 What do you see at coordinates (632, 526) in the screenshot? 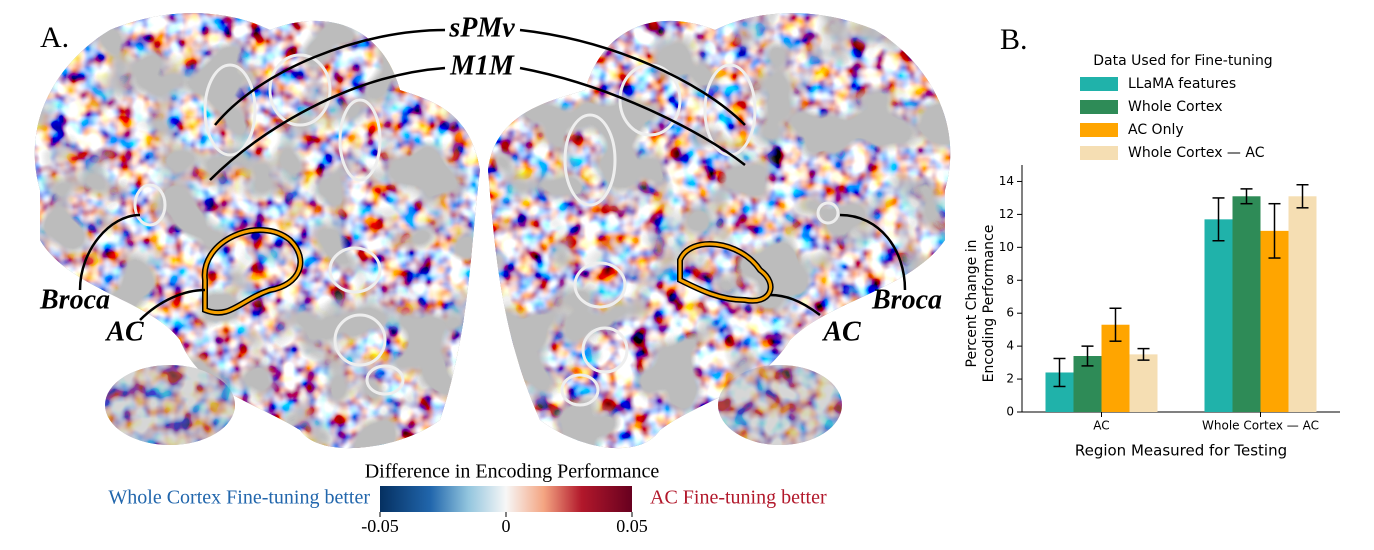
I see `colorbar-tick-label: 0.05` at bounding box center [632, 526].